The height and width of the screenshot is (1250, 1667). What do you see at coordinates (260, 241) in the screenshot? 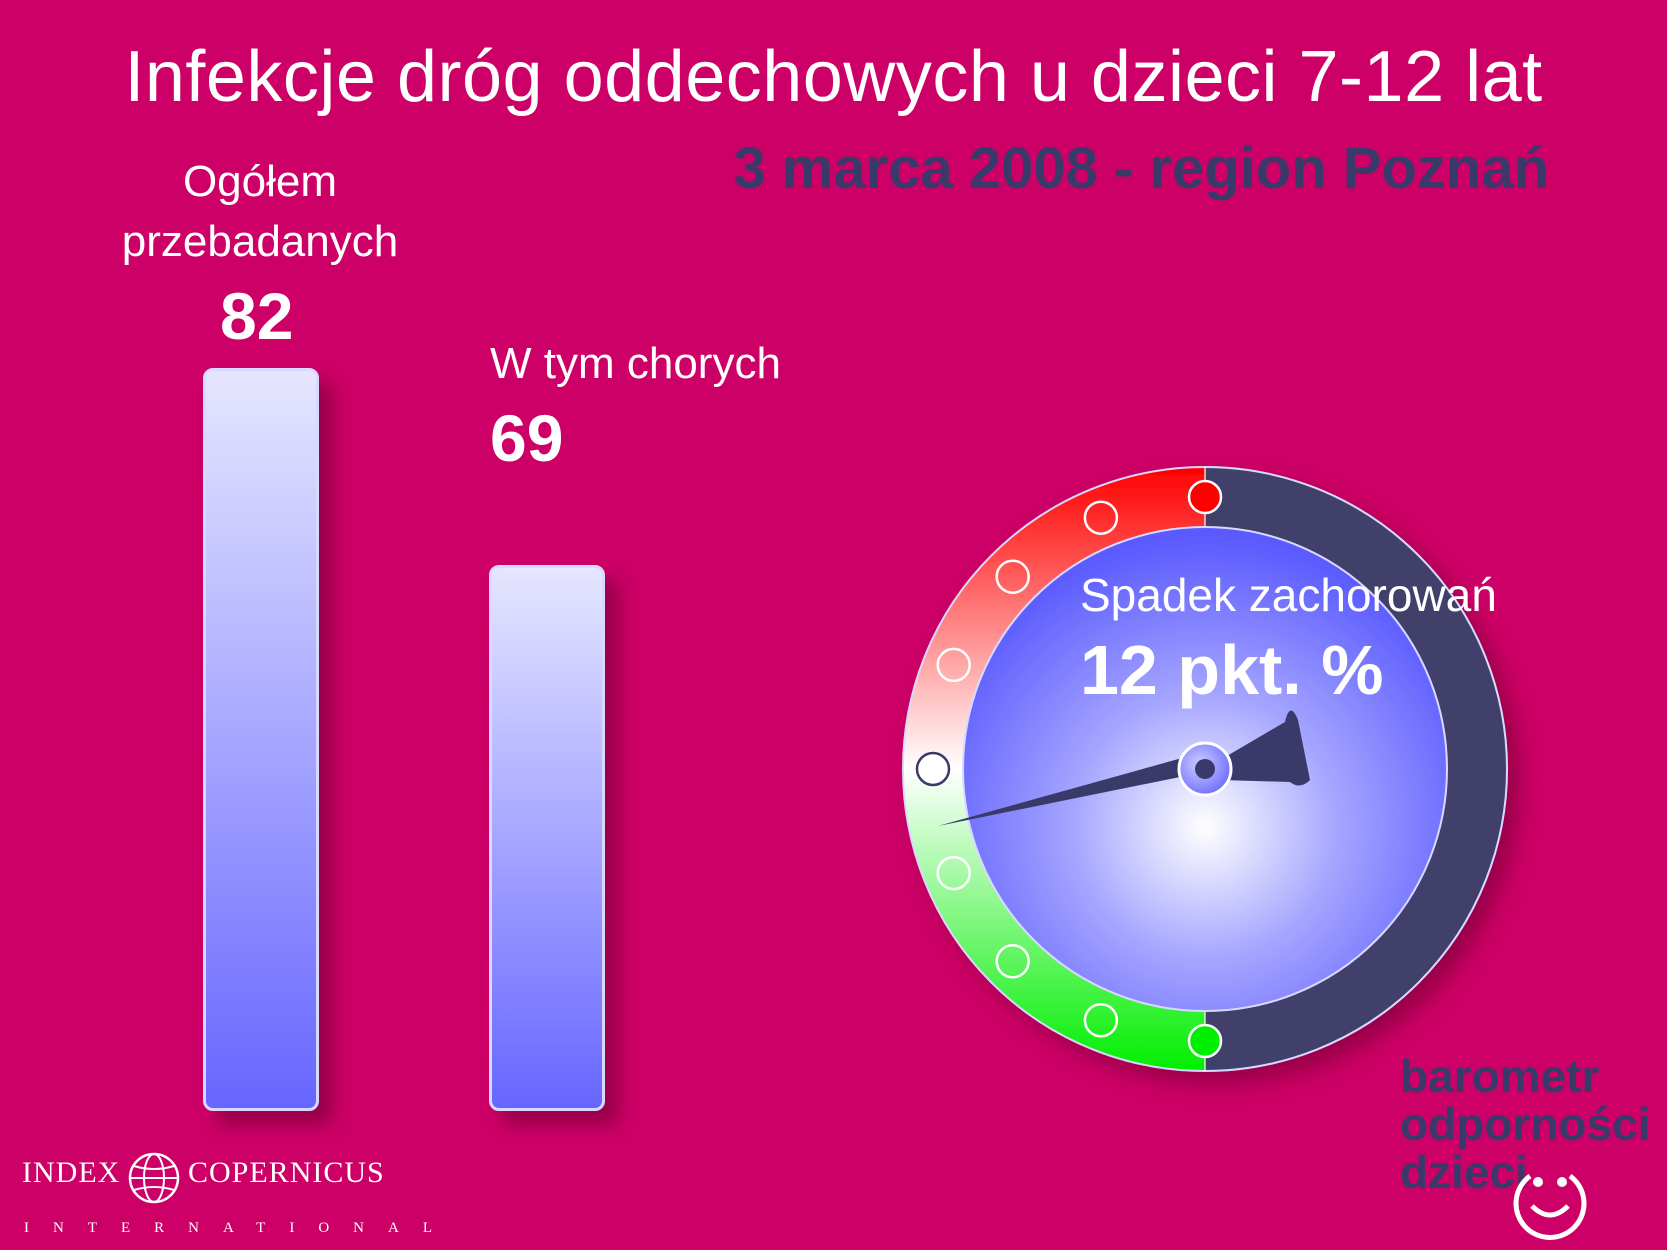
I see `bar-label-total-line2: przebadanych` at bounding box center [260, 241].